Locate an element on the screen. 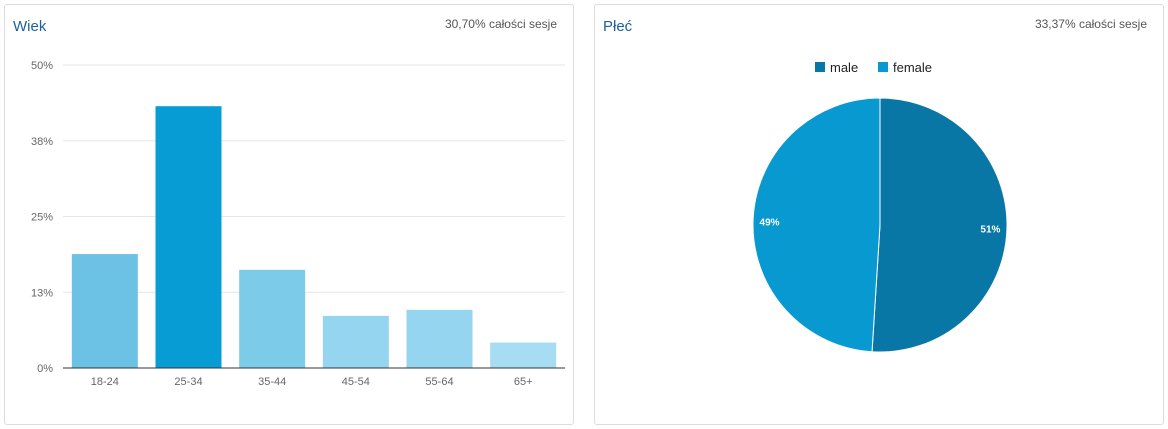  legend-label: female is located at coordinates (912, 67).